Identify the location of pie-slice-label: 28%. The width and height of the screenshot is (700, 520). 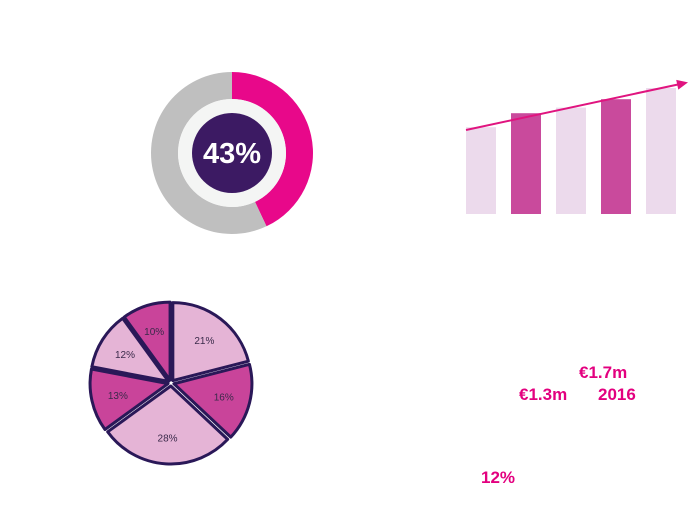
(168, 438).